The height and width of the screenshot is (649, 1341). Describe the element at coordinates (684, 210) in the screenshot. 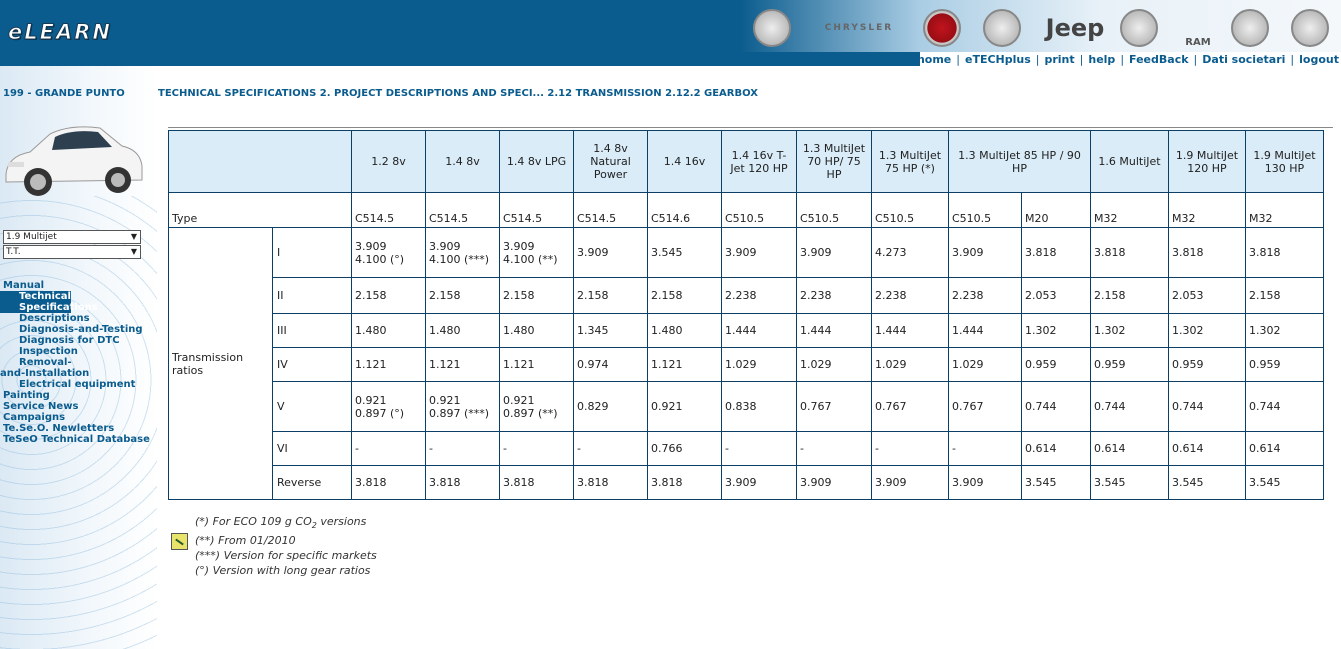

I see `type-cell: C514.6` at that location.